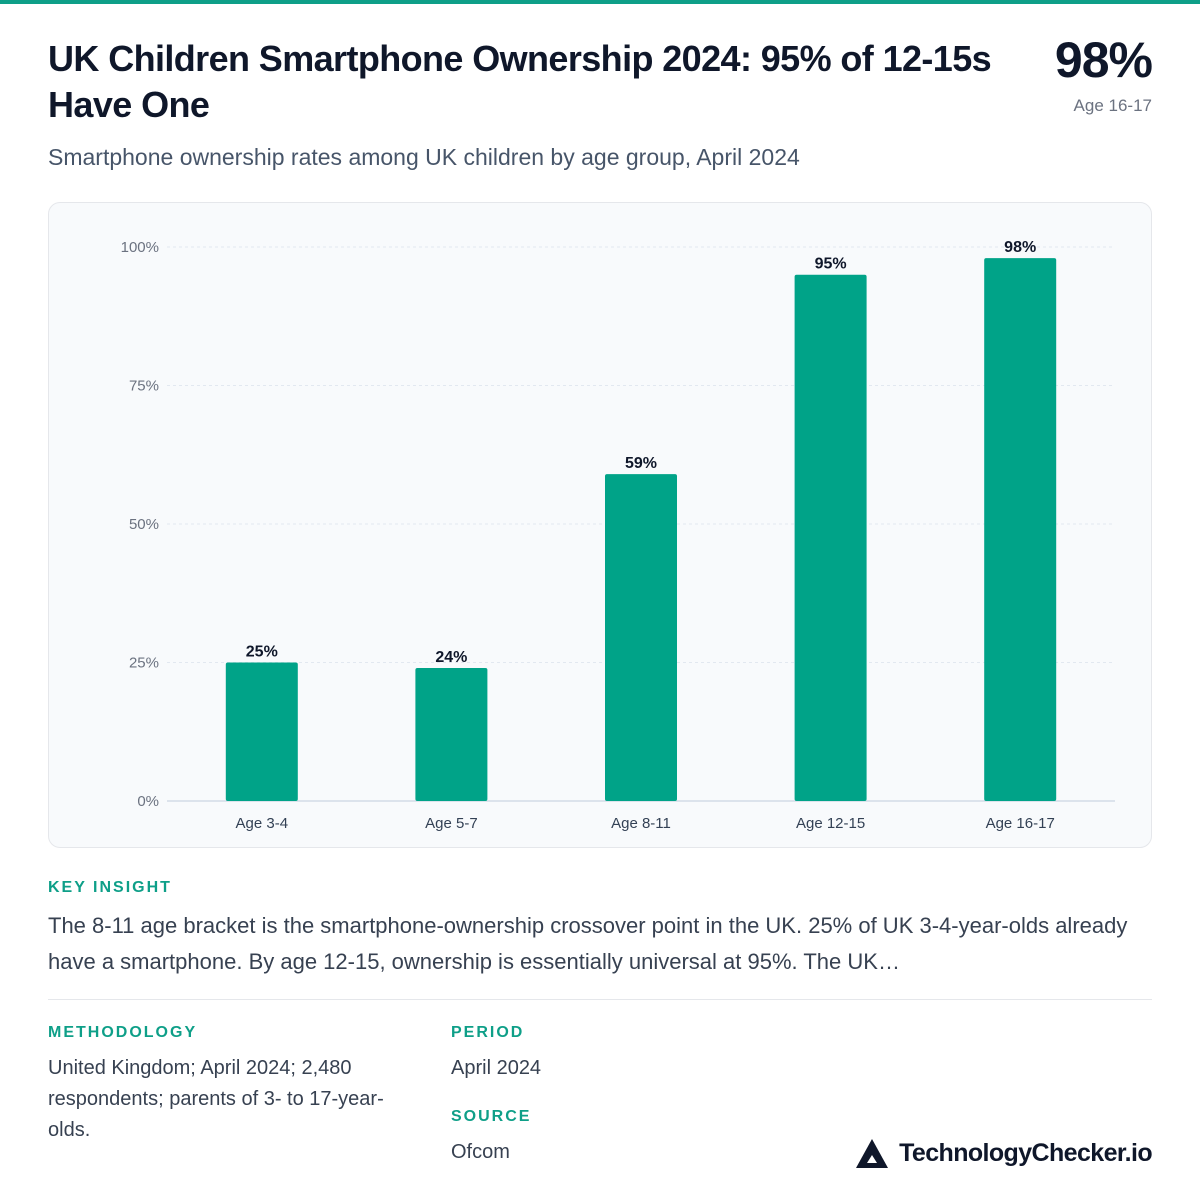 The image size is (1200, 1200). I want to click on period-heading: PERIOD, so click(488, 1032).